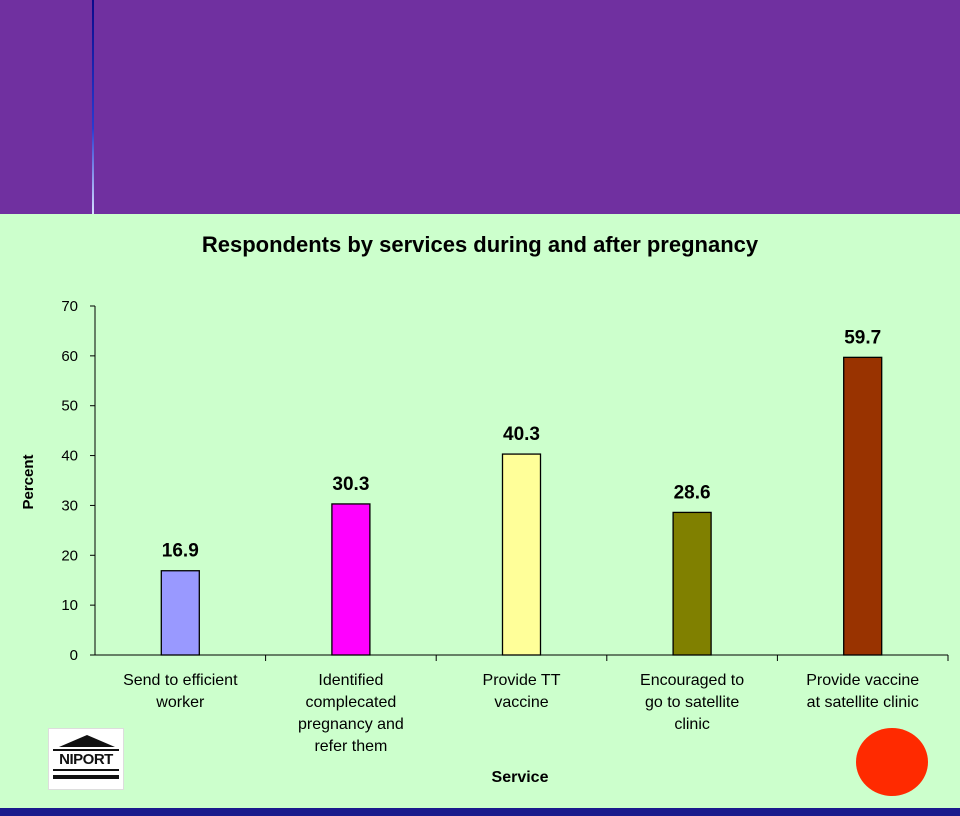  What do you see at coordinates (350, 746) in the screenshot?
I see `x-tick-label: refer them` at bounding box center [350, 746].